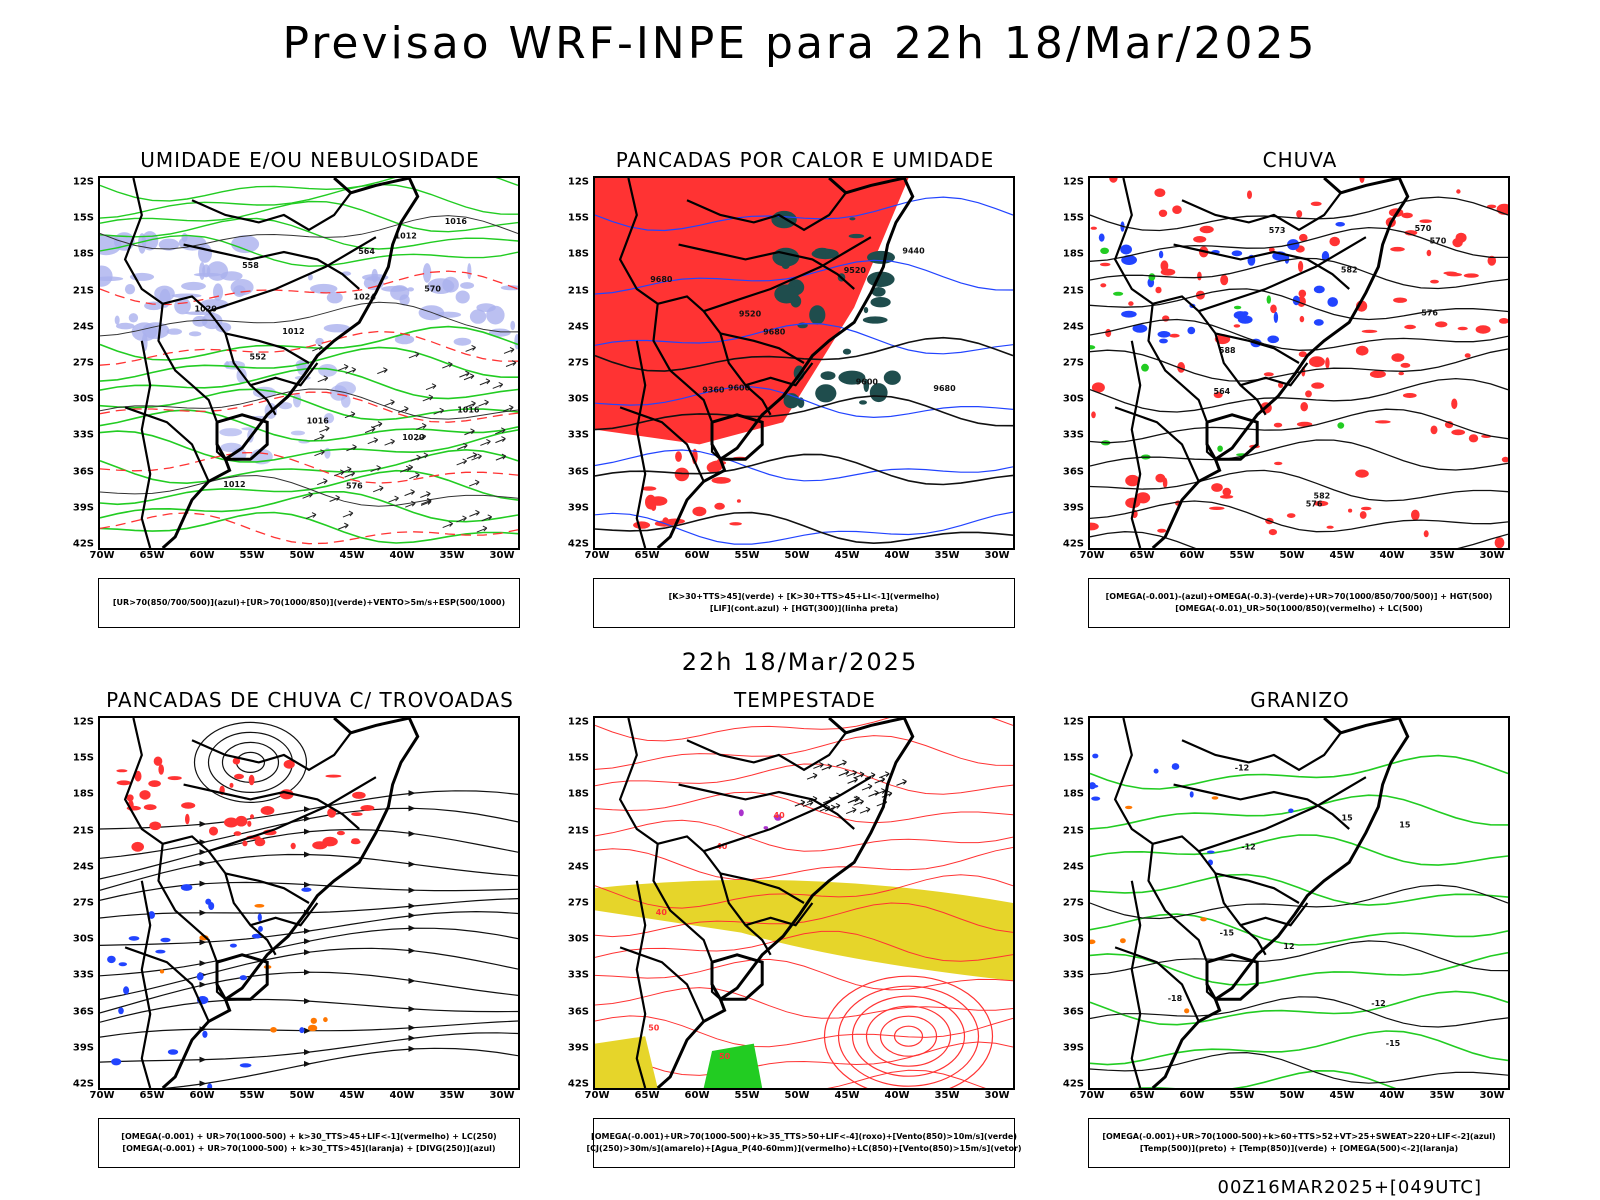 This screenshot has width=1600, height=1200. I want to click on lat-tick-label: 36S, so click(578, 1012).